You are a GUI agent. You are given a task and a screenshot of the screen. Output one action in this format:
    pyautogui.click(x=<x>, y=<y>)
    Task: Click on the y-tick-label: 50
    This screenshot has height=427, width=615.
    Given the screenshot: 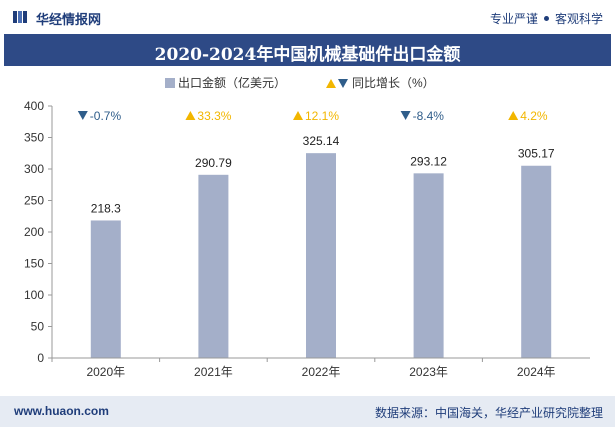 What is the action you would take?
    pyautogui.click(x=38, y=327)
    